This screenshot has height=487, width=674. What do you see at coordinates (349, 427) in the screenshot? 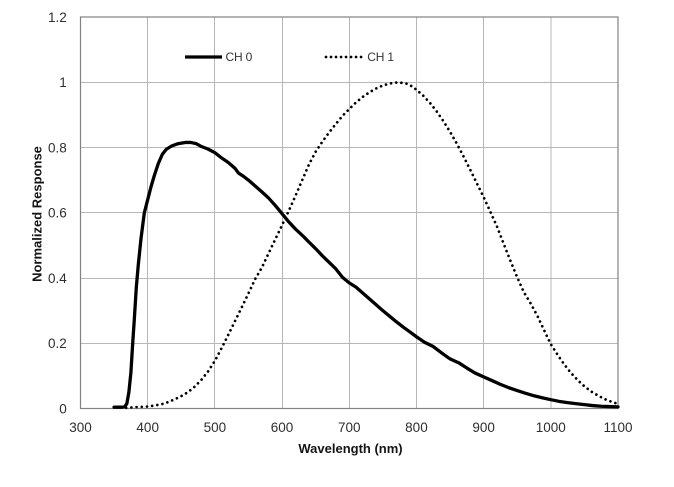
I see `svg-text: 700` at bounding box center [349, 427].